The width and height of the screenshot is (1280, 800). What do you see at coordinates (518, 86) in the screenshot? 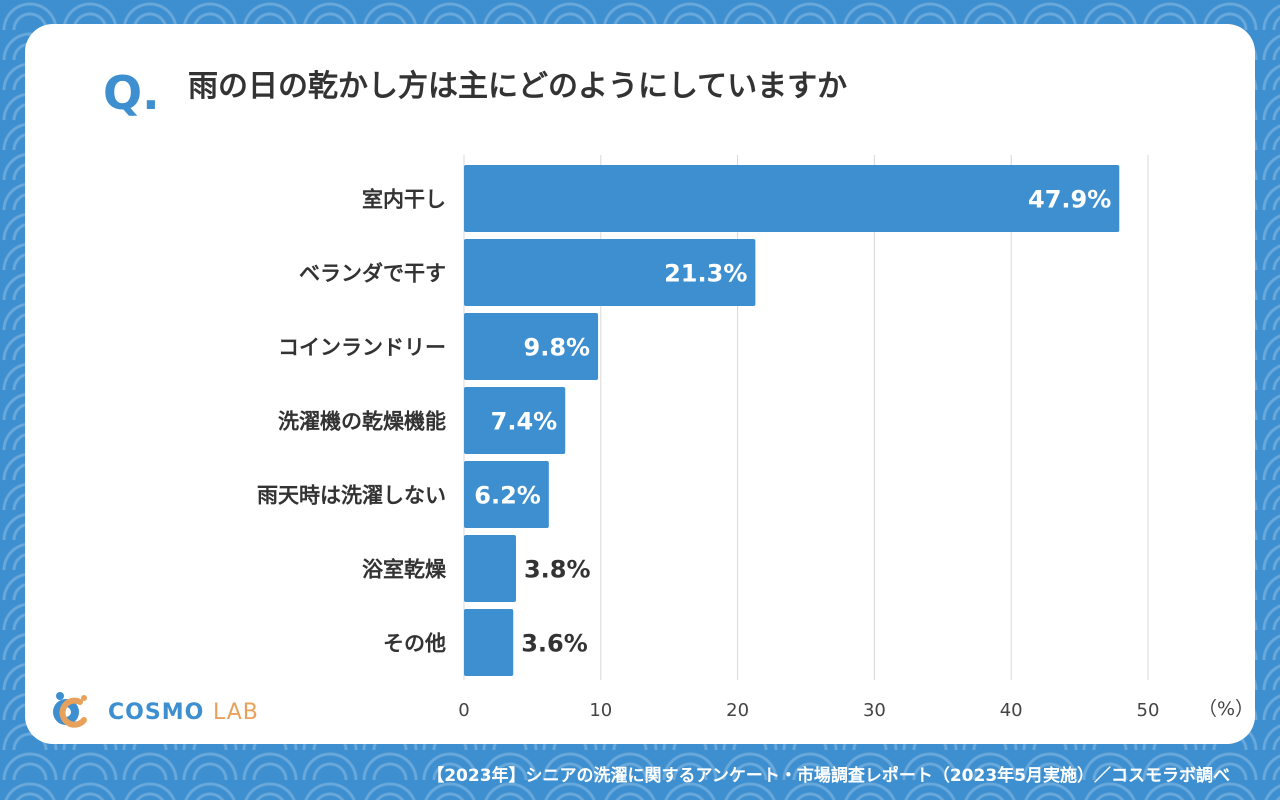
I see `chart-title: 雨の日の乾かし方は主にどのようにしていますか` at bounding box center [518, 86].